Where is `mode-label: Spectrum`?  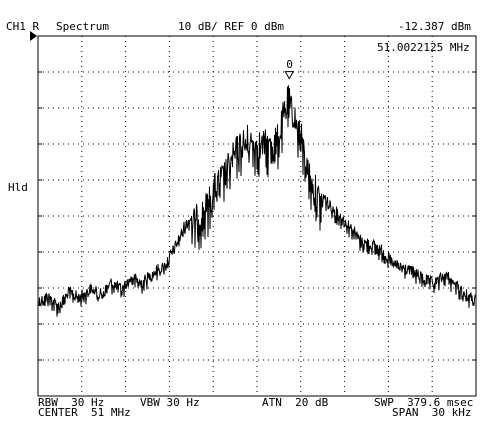
mode-label: Spectrum is located at coordinates (82, 26).